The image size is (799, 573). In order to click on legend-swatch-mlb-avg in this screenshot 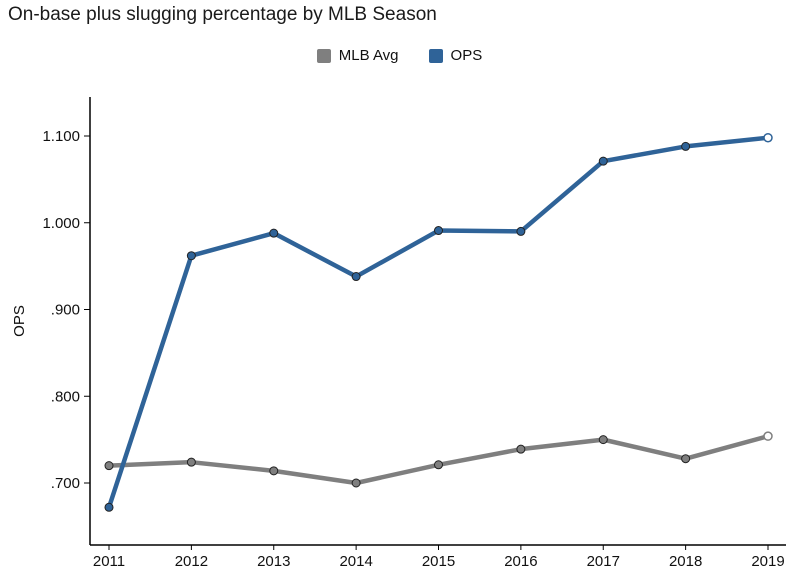, I will do `click(323, 55)`.